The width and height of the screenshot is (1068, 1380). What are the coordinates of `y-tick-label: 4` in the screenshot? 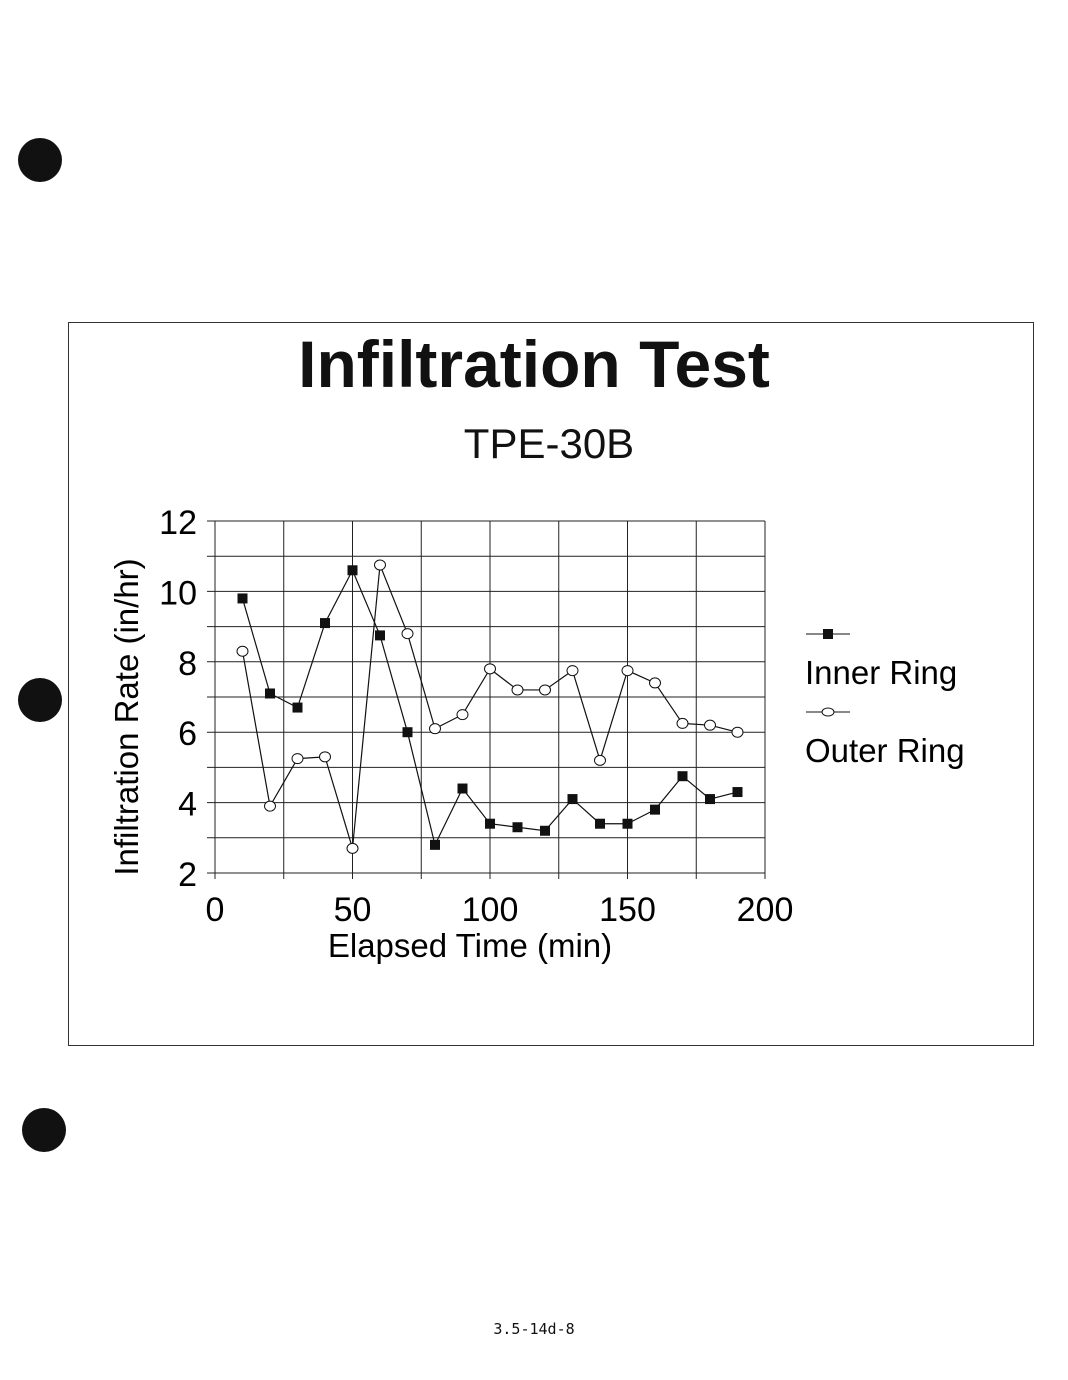 It's located at (187, 805).